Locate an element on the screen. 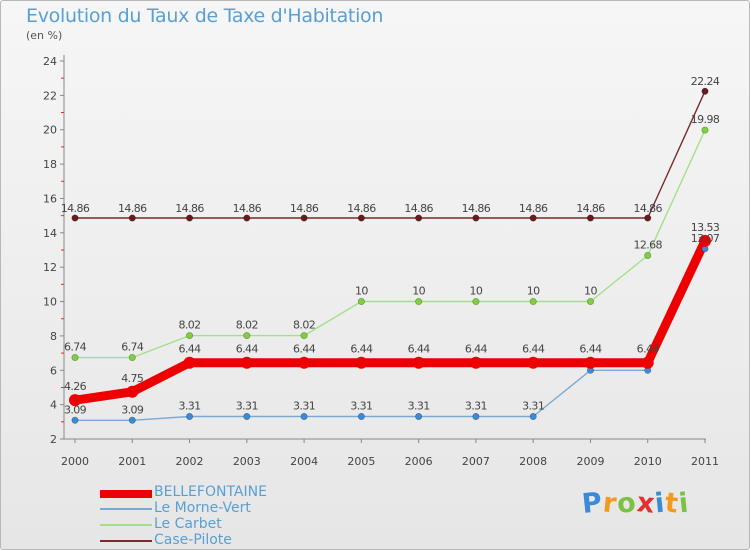 The width and height of the screenshot is (750, 550). x-tick-label: 2009 is located at coordinates (590, 461).